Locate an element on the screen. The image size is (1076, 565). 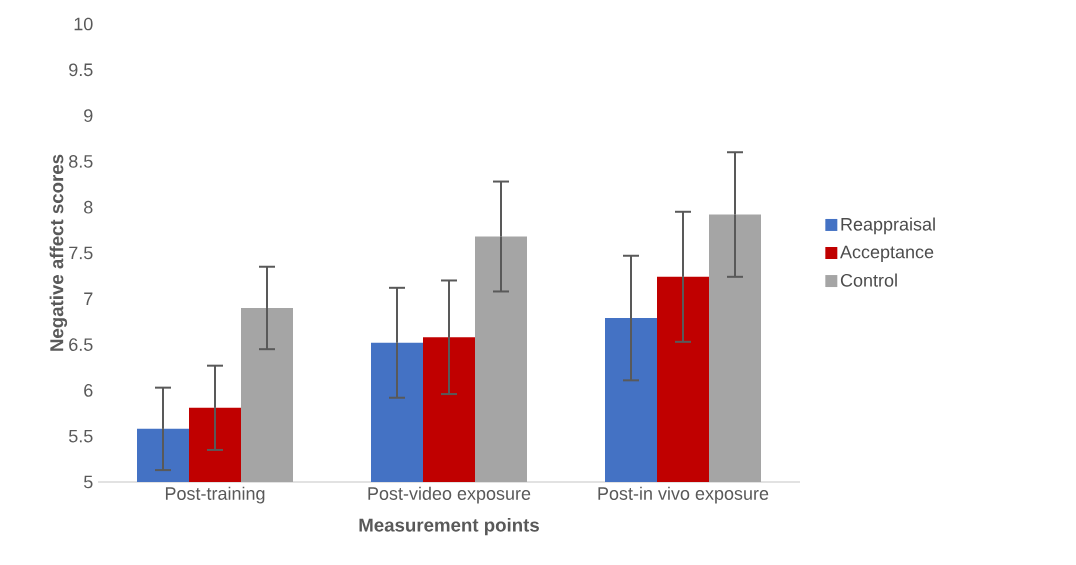
y-tick-label: 5 is located at coordinates (88, 482).